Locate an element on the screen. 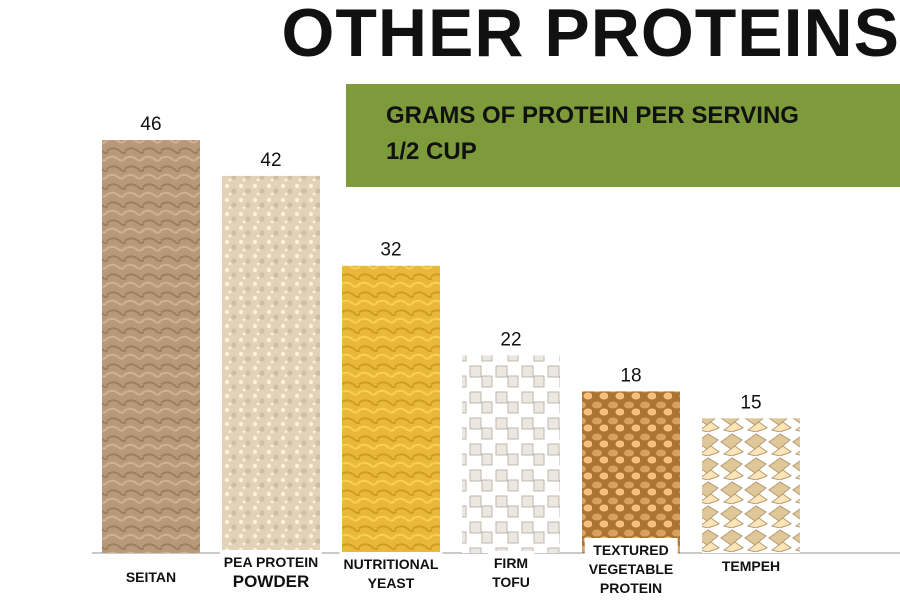 This screenshot has height=601, width=900. category-label-line: PEA PROTEIN is located at coordinates (271, 562).